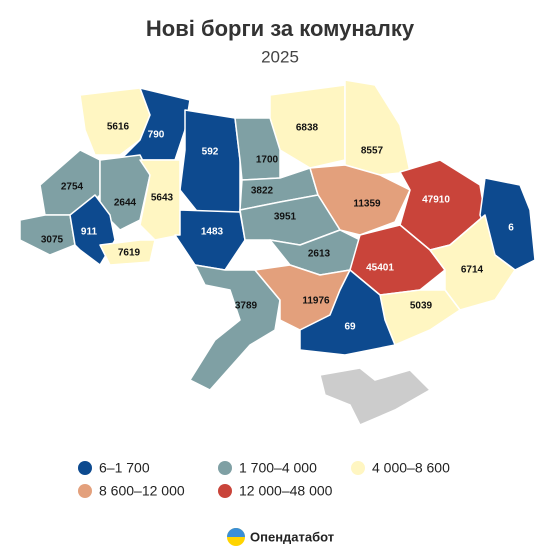 This screenshot has height=560, width=560. I want to click on region-value: 11976, so click(316, 301).